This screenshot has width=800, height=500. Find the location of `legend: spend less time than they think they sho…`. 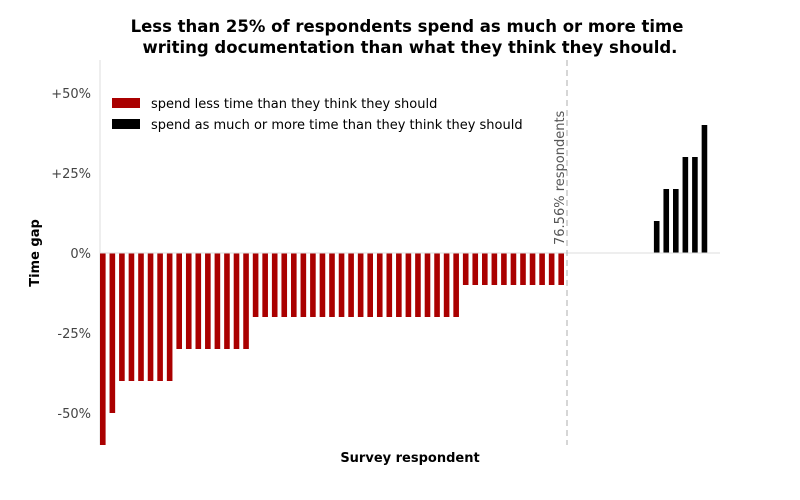

legend: spend less time than they think they sho… is located at coordinates (317, 115).